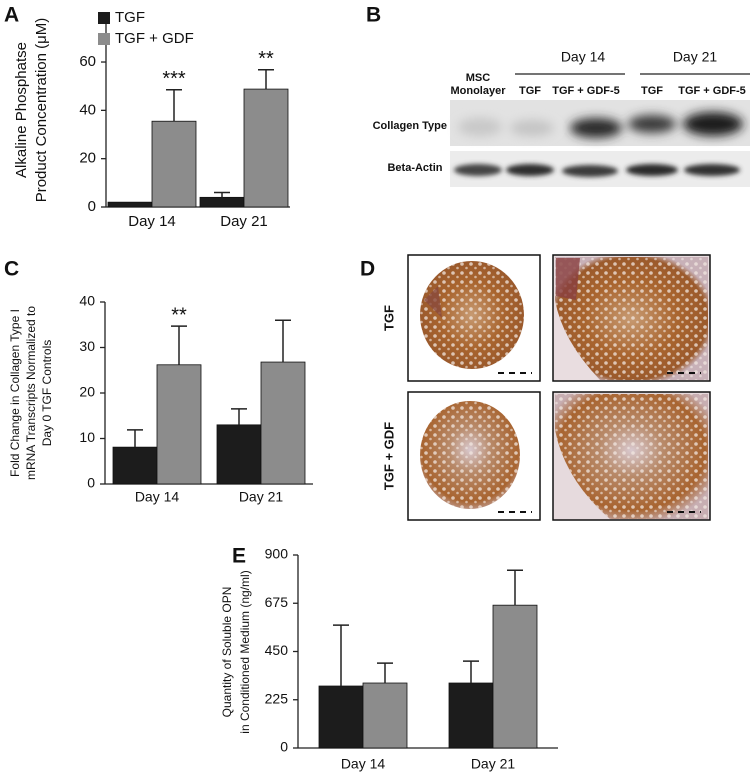  What do you see at coordinates (11, 269) in the screenshot?
I see `panel-letter: C` at bounding box center [11, 269].